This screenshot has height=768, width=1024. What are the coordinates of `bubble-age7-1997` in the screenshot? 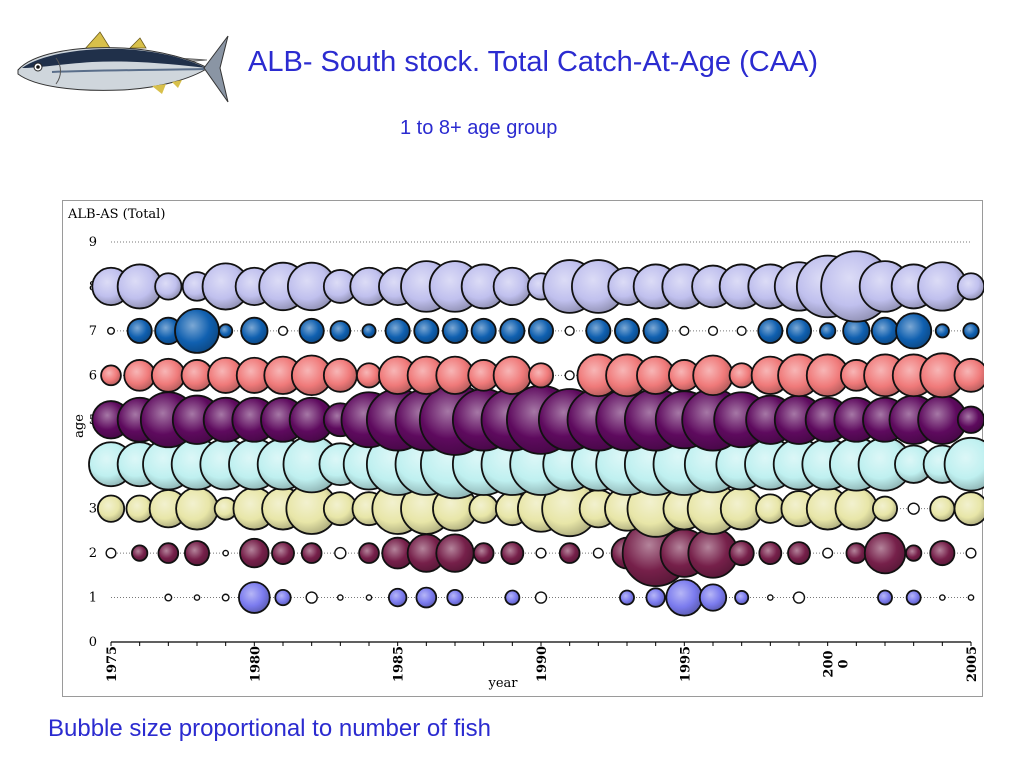 It's located at (741, 330).